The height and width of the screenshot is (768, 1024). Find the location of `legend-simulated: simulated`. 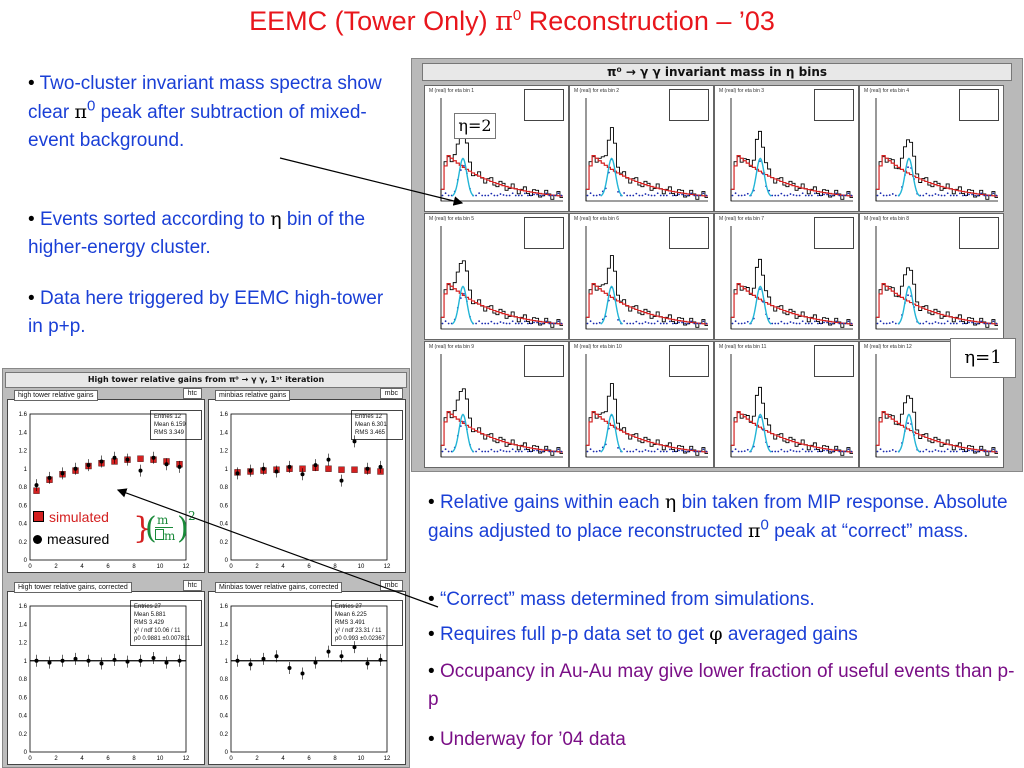

legend-simulated: simulated is located at coordinates (83, 517).